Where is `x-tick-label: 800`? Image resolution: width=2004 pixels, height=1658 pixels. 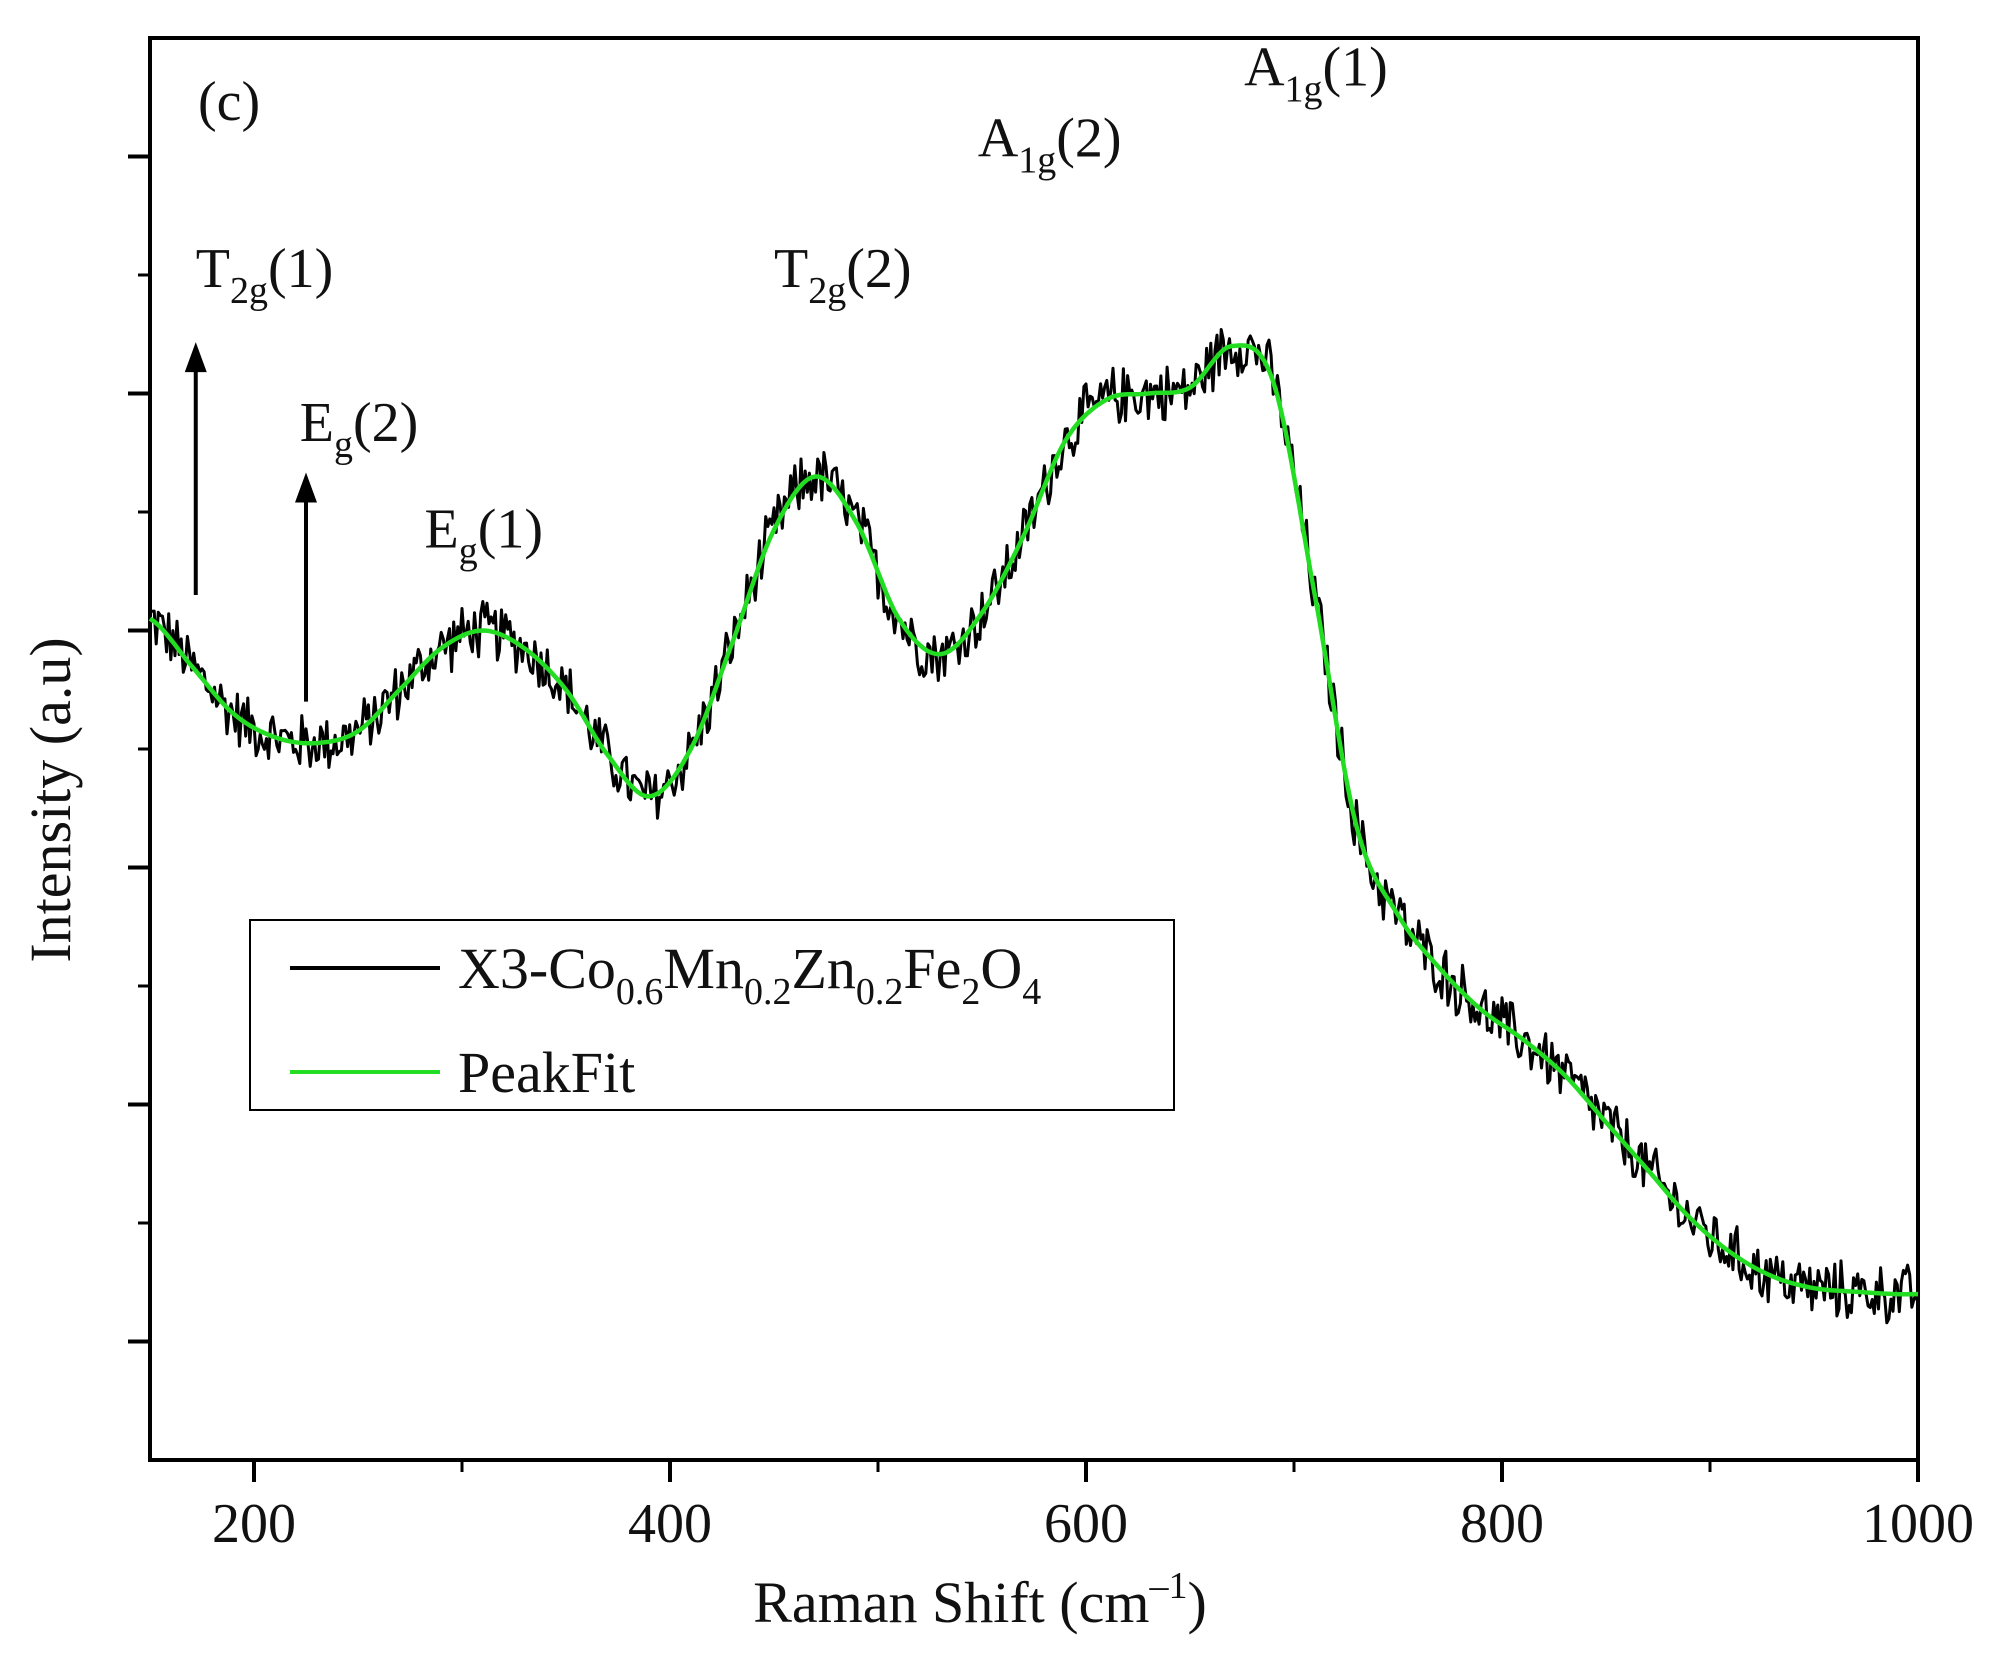 x-tick-label: 800 is located at coordinates (1502, 1524).